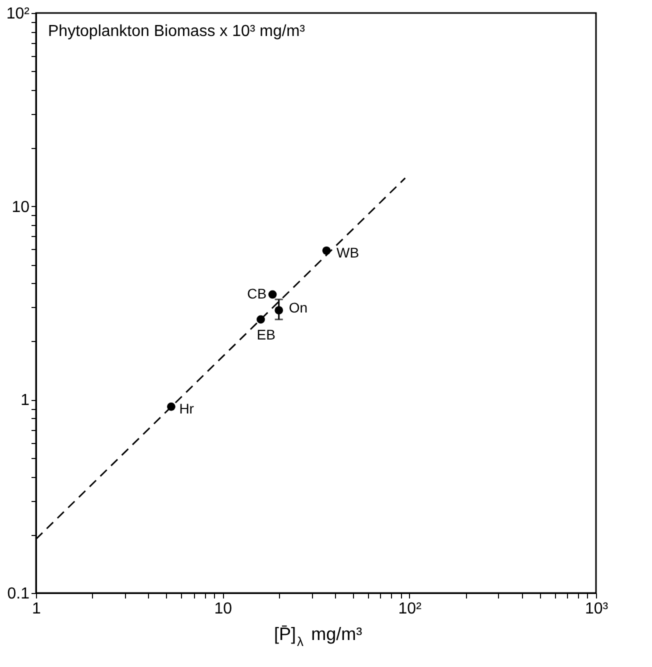 Image resolution: width=652 pixels, height=667 pixels. I want to click on x-tick-label: 10, so click(223, 609).